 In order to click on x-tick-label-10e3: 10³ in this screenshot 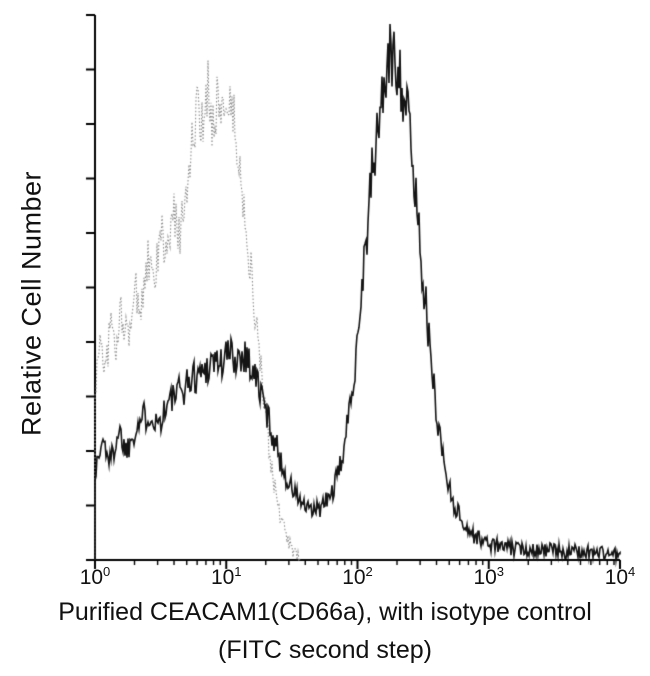, I will do `click(489, 576)`.